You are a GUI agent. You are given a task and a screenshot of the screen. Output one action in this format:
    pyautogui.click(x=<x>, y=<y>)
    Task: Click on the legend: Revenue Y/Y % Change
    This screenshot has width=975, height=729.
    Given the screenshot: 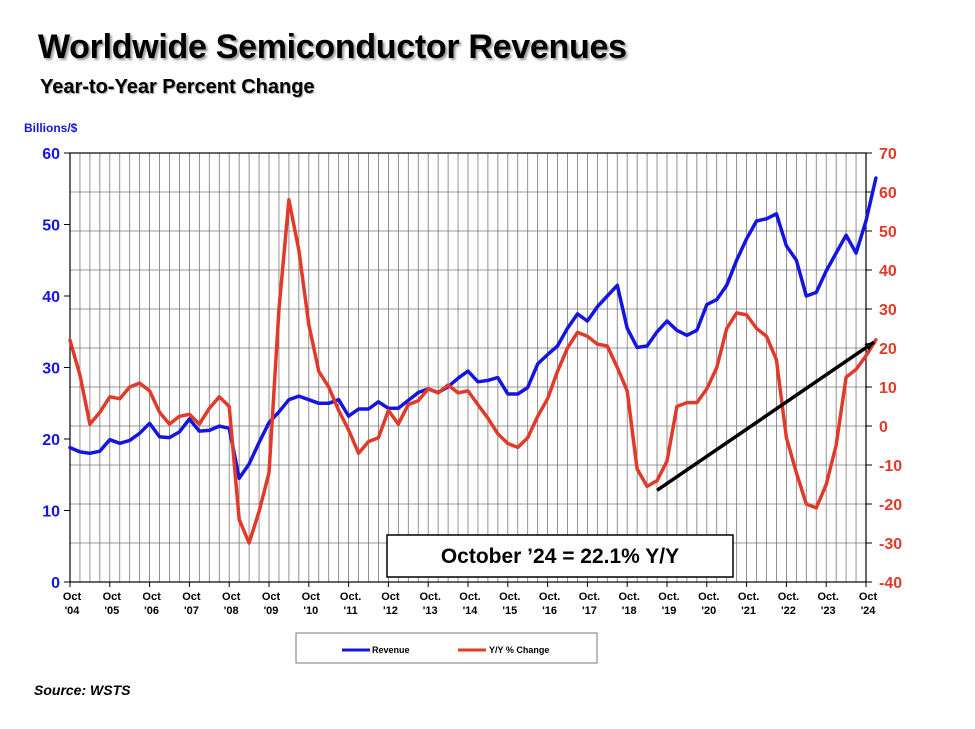 What is the action you would take?
    pyautogui.click(x=446, y=648)
    